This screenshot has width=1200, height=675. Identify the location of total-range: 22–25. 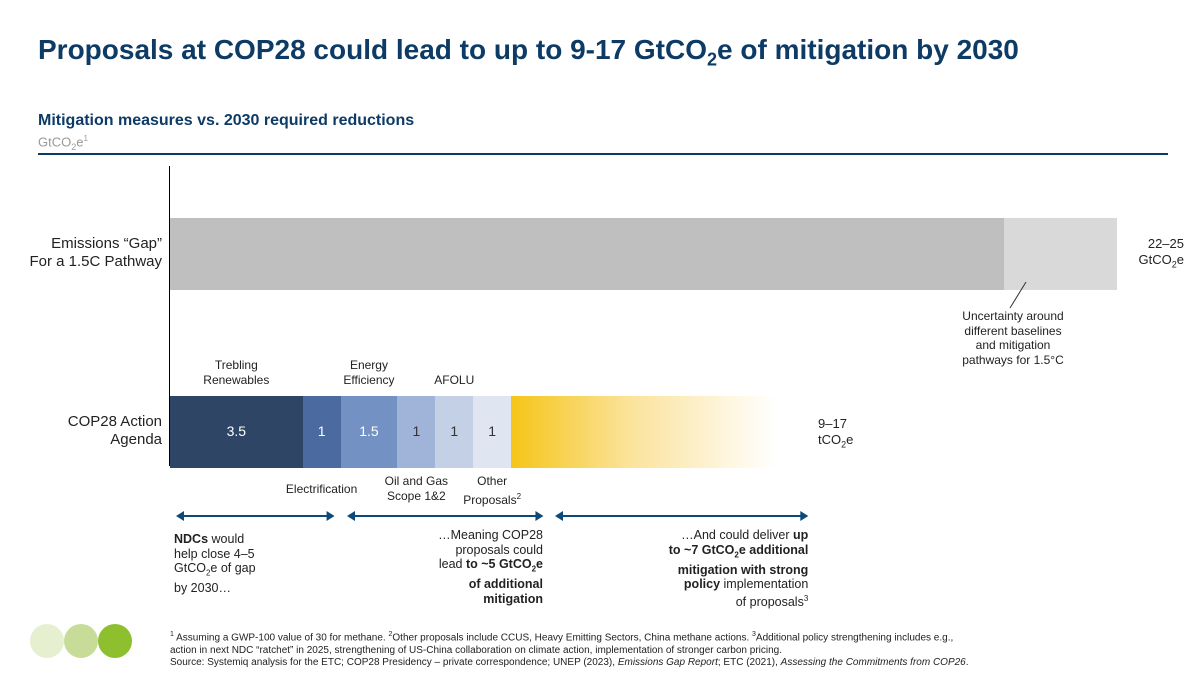
(1165, 243).